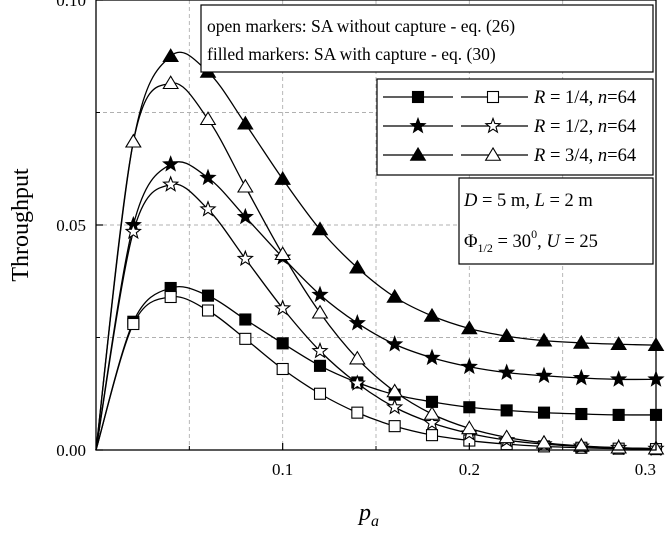 Image resolution: width=667 pixels, height=543 pixels. What do you see at coordinates (427, 38) in the screenshot?
I see `marker-note-box` at bounding box center [427, 38].